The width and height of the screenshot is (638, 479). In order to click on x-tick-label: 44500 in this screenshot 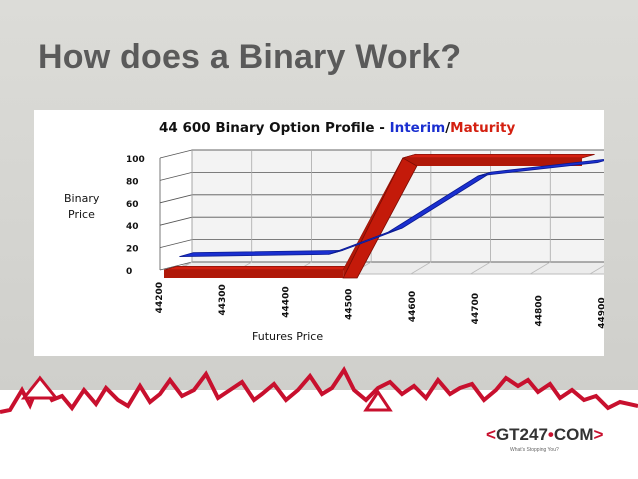, I will do `click(350, 304)`.